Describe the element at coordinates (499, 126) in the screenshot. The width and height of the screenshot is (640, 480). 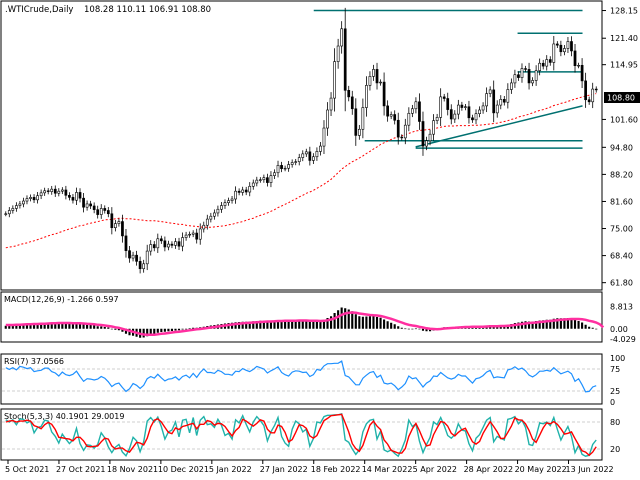
I see `trendline` at that location.